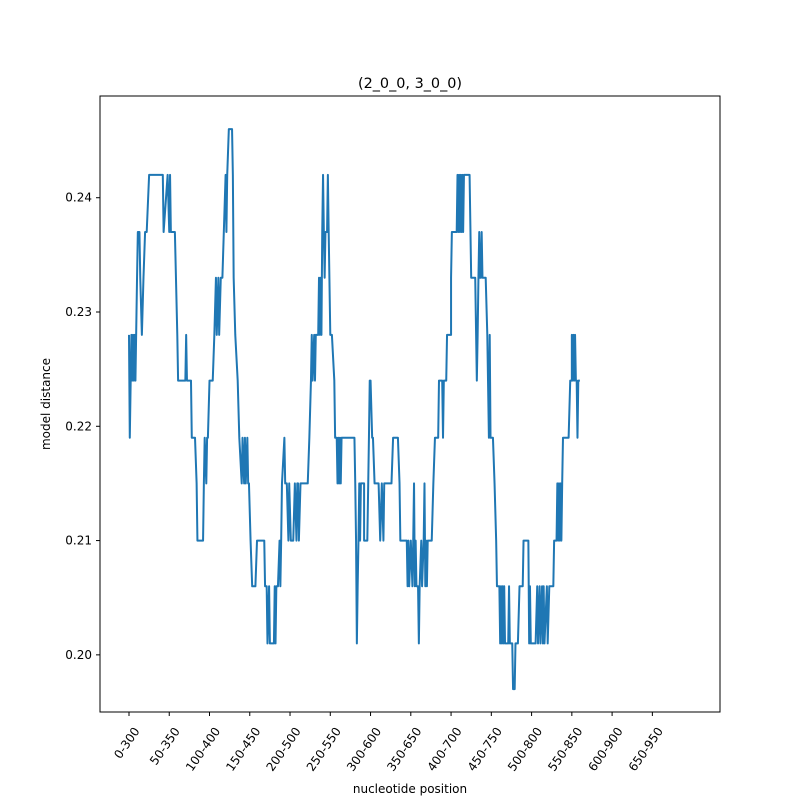 This screenshot has height=800, width=800. Describe the element at coordinates (46, 404) in the screenshot. I see `y-axis-title: model distance` at that location.